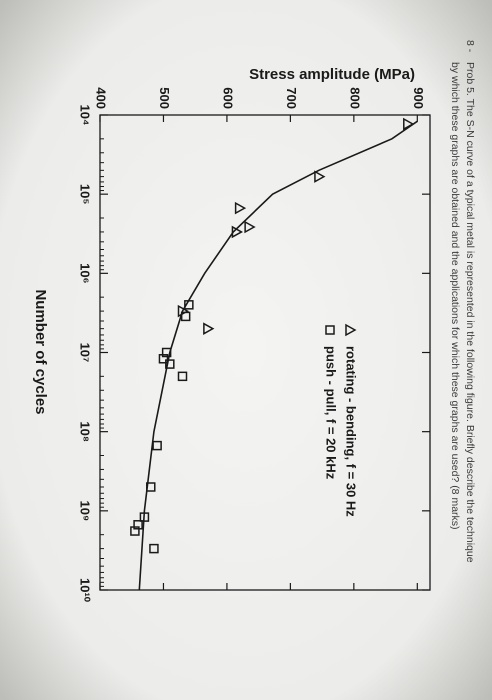 Image resolution: width=492 pixels, height=700 pixels. What do you see at coordinates (101, 98) in the screenshot?
I see `y-tick-label: 400` at bounding box center [101, 98].